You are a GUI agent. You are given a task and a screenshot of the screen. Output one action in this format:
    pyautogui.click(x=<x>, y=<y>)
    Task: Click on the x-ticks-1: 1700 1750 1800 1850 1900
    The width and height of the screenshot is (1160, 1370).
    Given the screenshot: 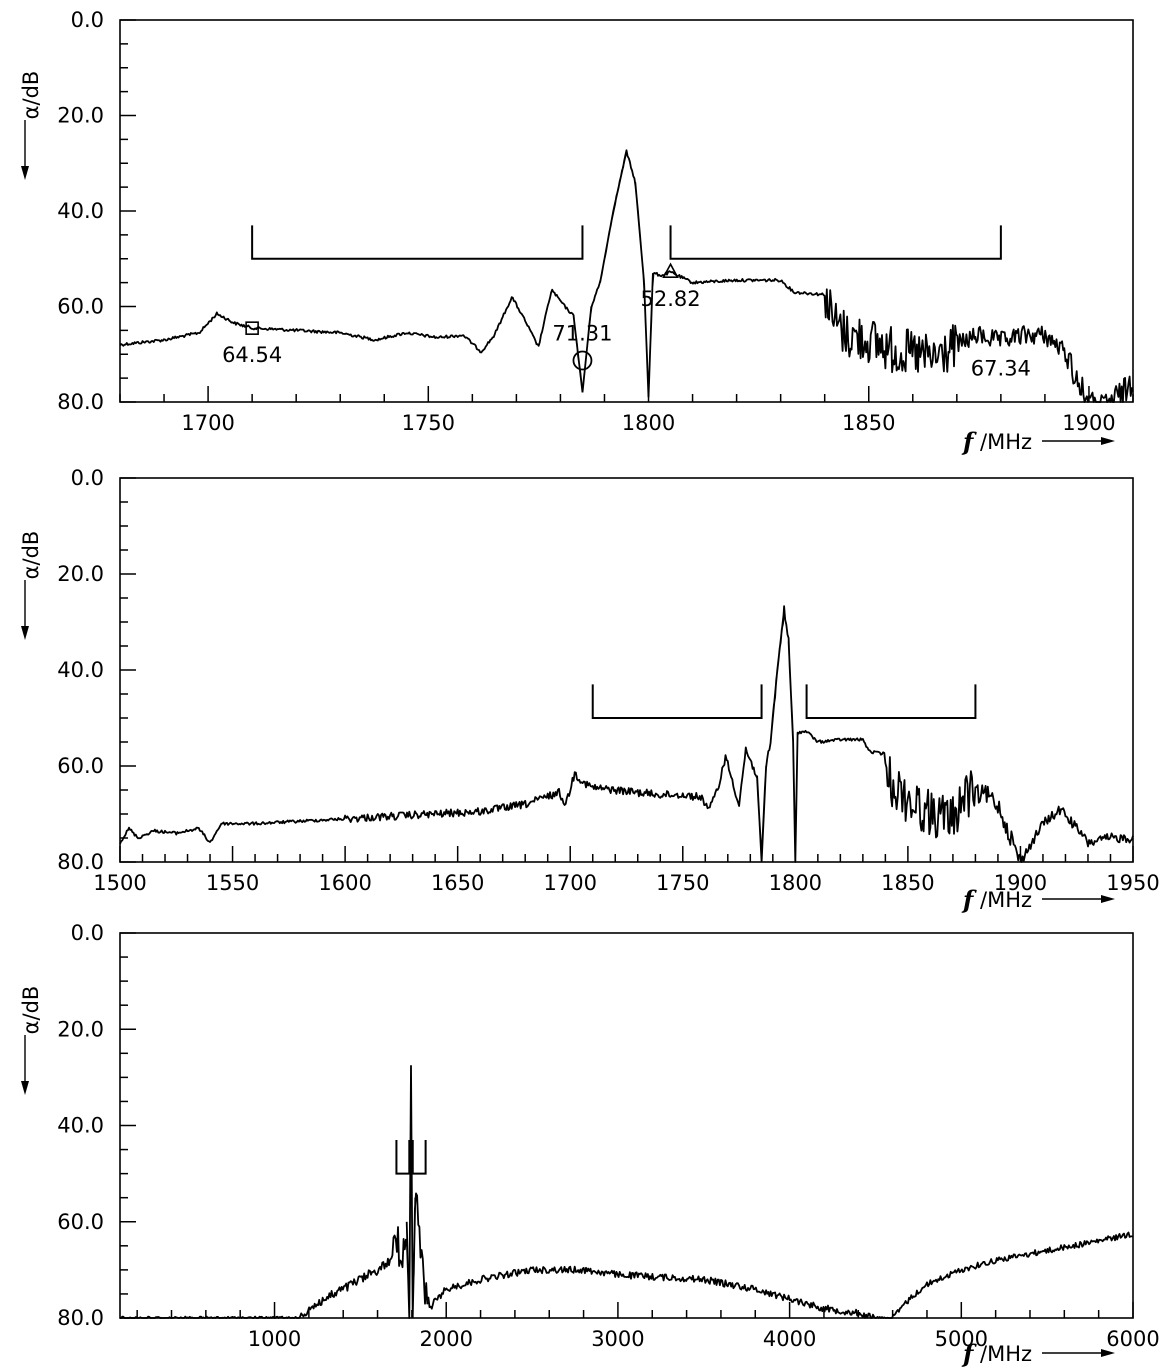 What is the action you would take?
    pyautogui.click(x=626, y=410)
    